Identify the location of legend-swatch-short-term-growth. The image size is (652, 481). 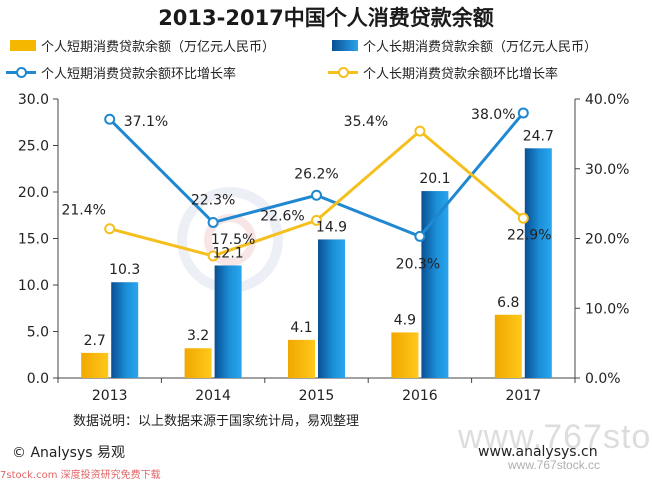
(21, 72).